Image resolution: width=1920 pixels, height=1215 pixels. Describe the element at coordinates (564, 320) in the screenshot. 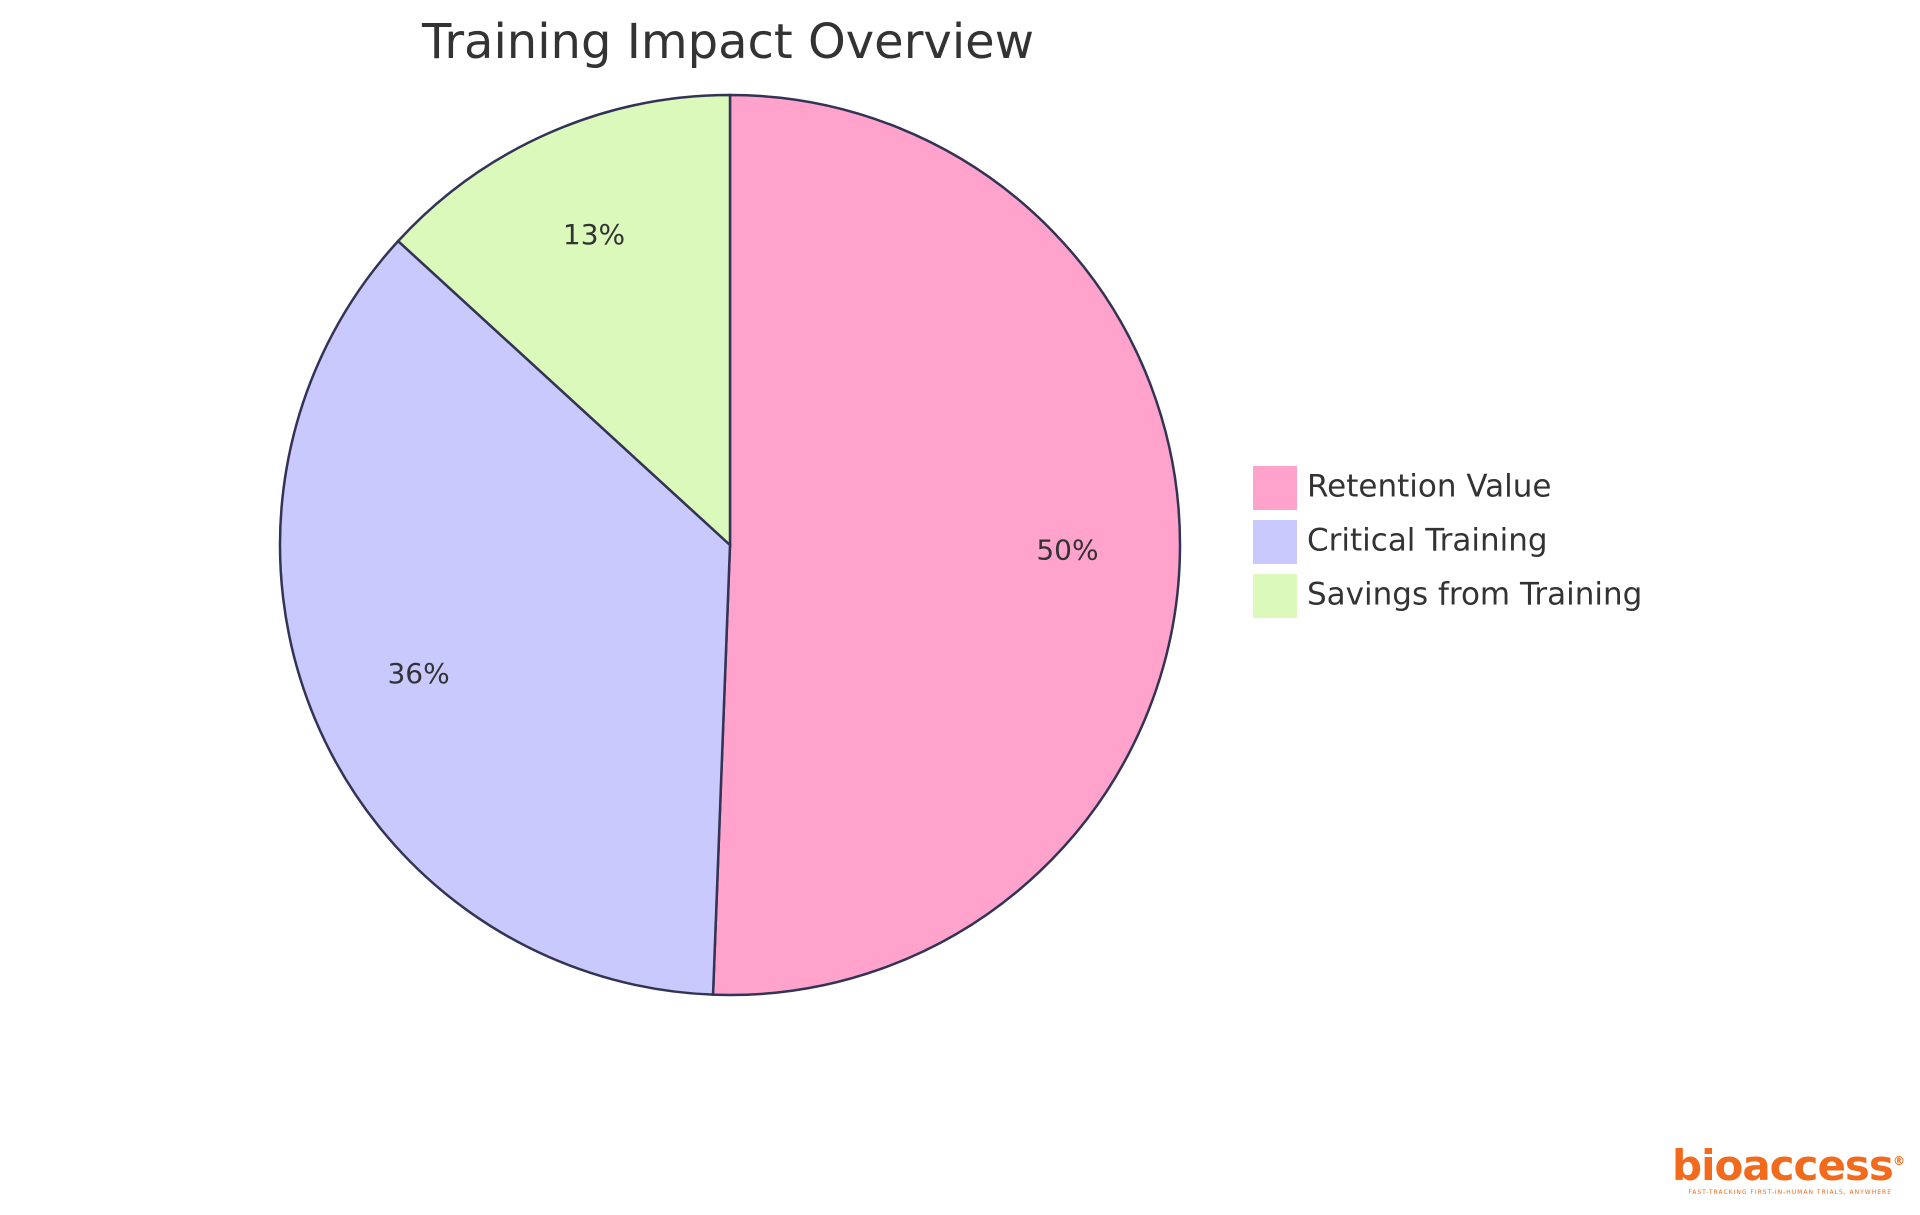

I see `pie-slice-savings-from-training` at that location.